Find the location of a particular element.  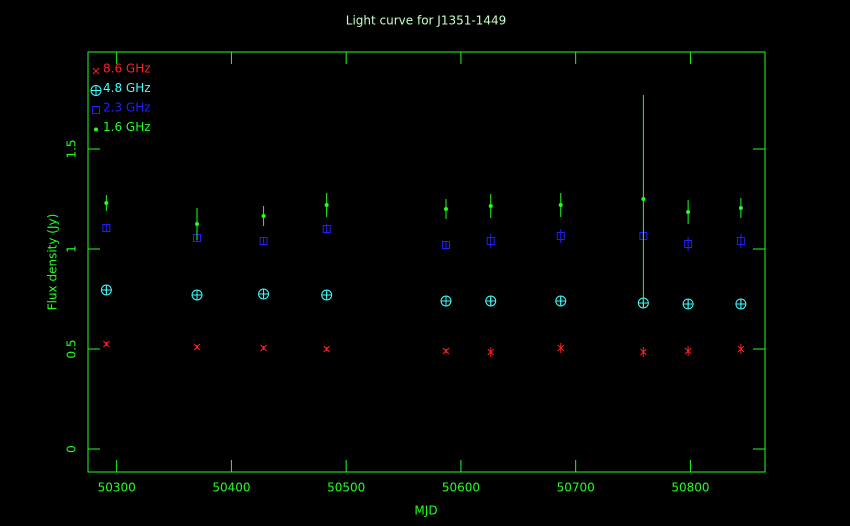

y-tick-label: 1 is located at coordinates (72, 249).